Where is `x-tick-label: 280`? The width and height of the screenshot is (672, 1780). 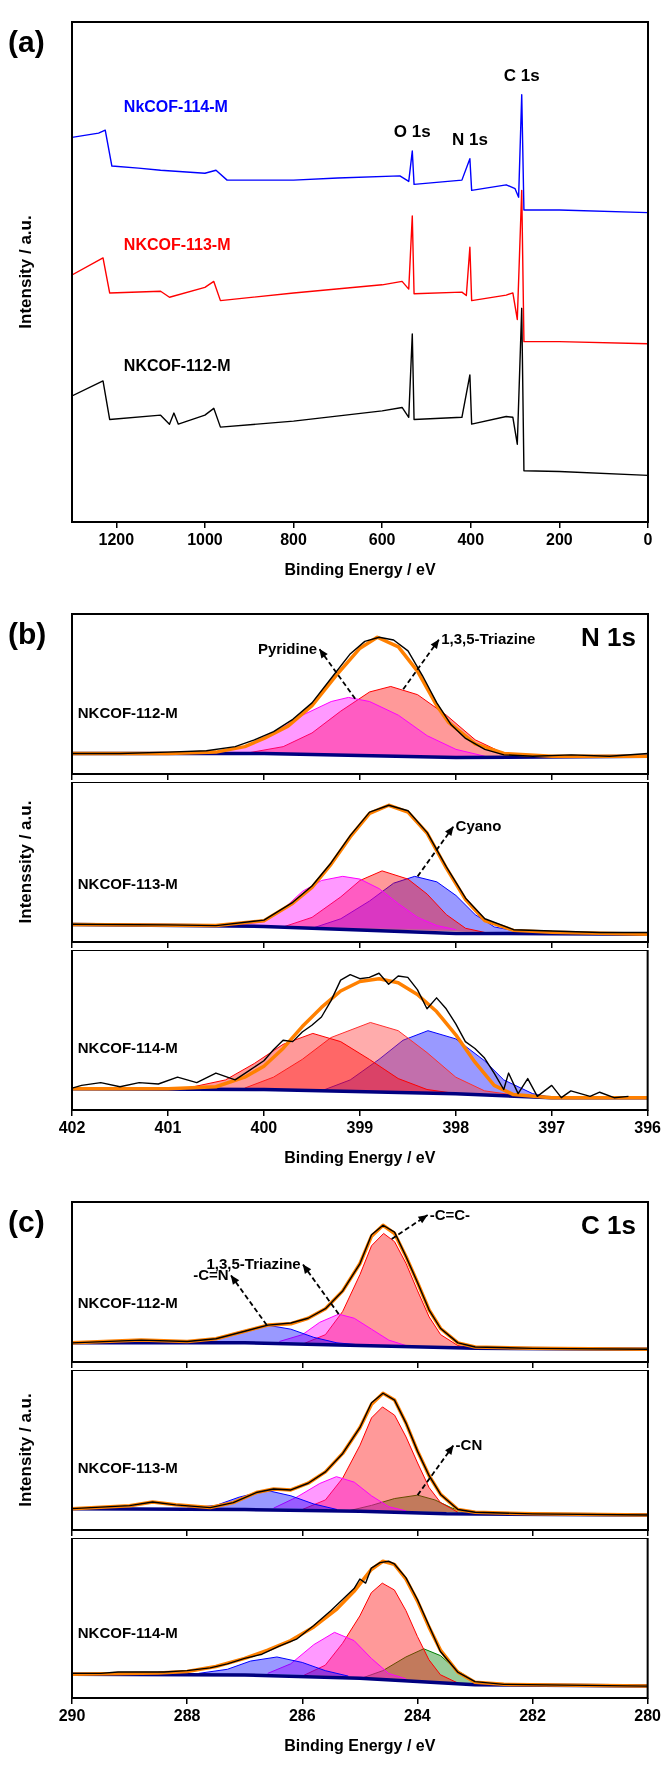 x-tick-label: 280 is located at coordinates (648, 1716).